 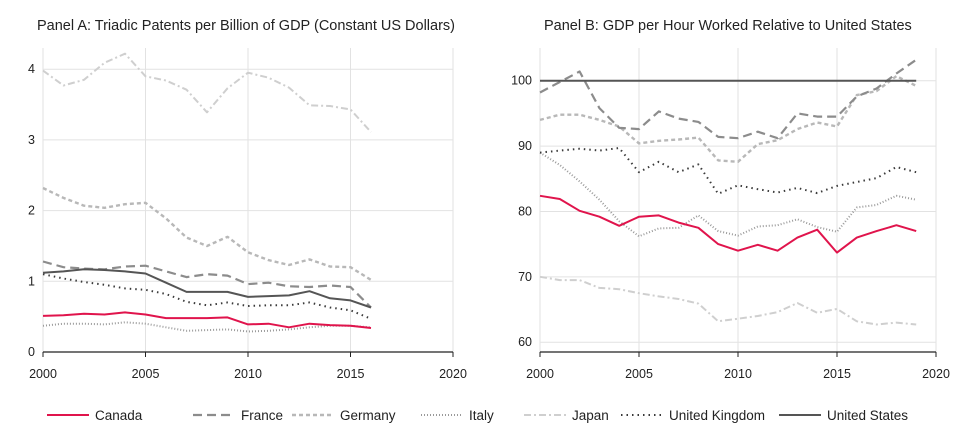 What do you see at coordinates (590, 415) in the screenshot?
I see `legend-label-japan: Japan` at bounding box center [590, 415].